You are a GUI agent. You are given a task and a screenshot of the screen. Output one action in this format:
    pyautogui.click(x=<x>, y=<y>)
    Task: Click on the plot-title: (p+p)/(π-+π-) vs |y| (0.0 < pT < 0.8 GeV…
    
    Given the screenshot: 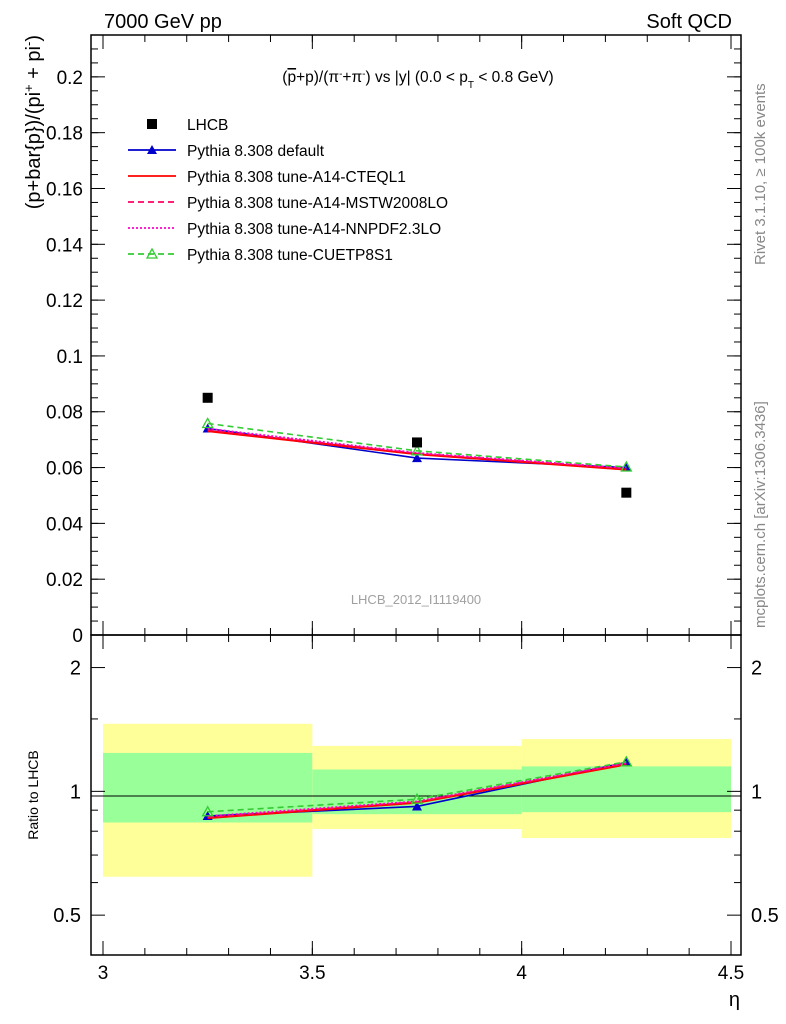 What is the action you would take?
    pyautogui.click(x=417, y=80)
    